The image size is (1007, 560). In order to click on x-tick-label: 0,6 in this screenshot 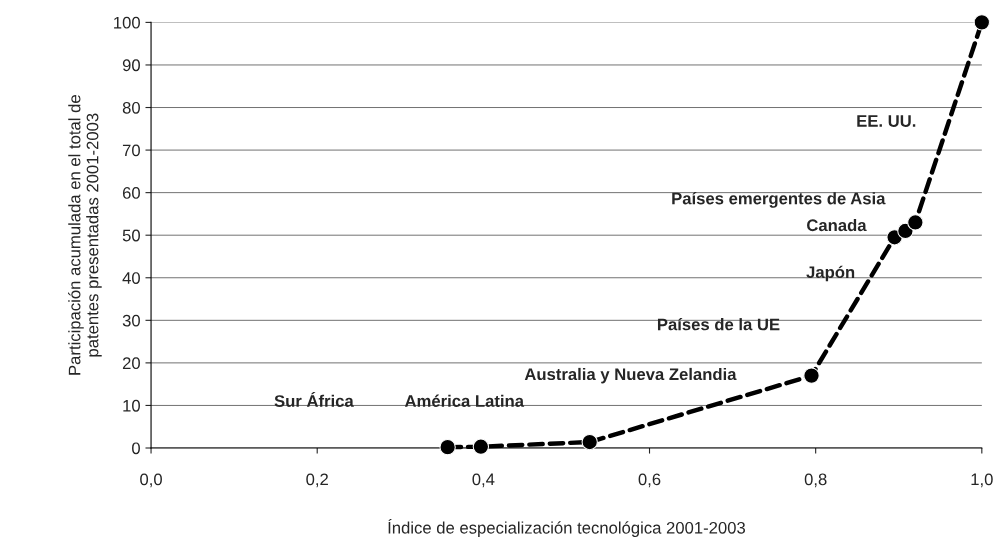, I will do `click(649, 480)`.